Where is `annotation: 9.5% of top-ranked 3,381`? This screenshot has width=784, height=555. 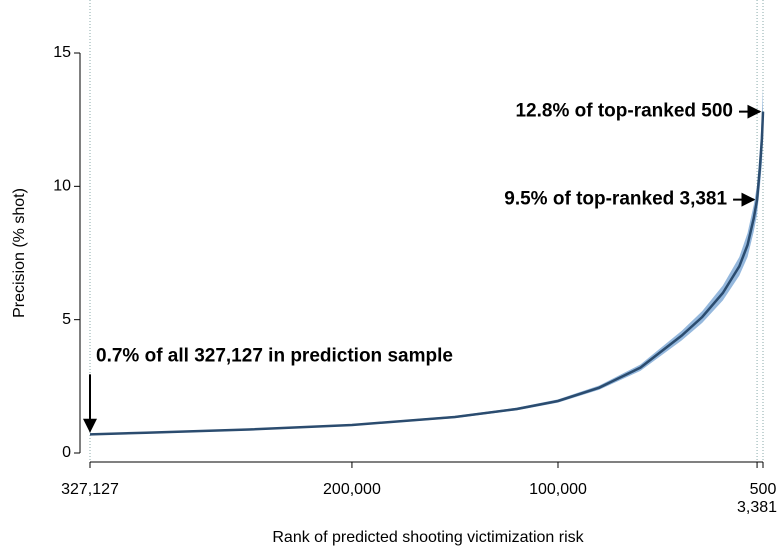
annotation: 9.5% of top-ranked 3,381 is located at coordinates (615, 199).